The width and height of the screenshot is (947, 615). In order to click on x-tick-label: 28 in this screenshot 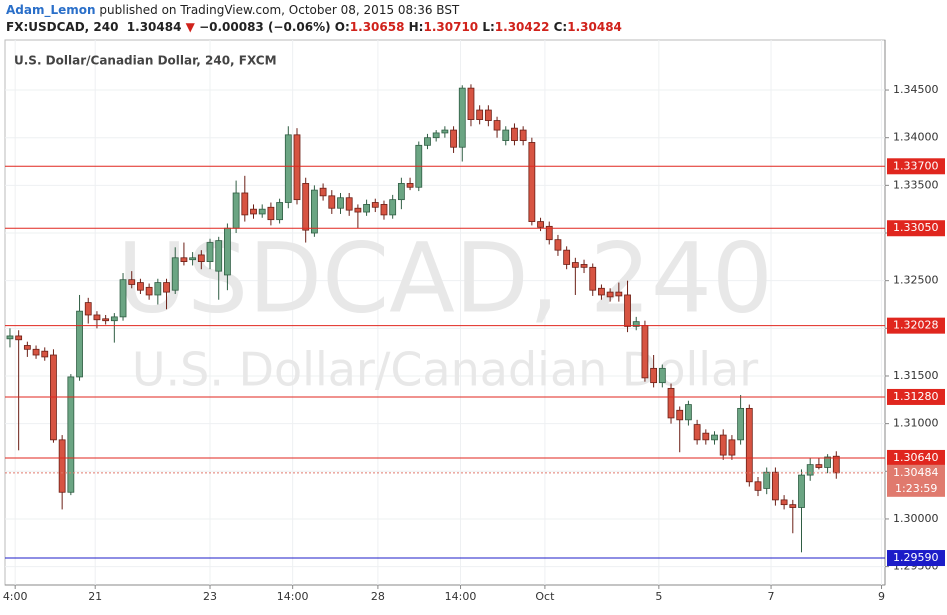, I will do `click(378, 596)`.